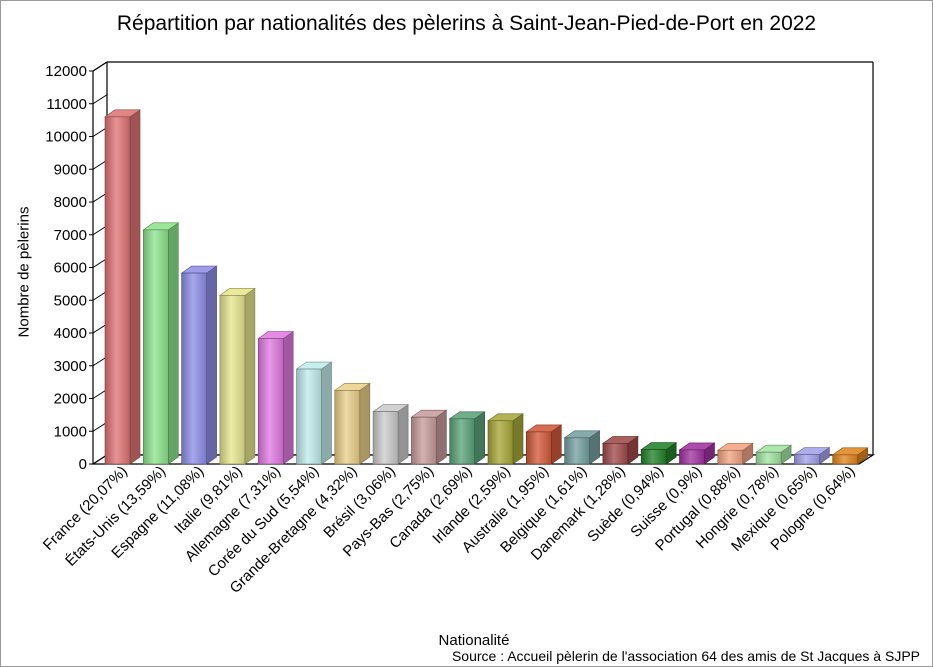 The height and width of the screenshot is (667, 933). What do you see at coordinates (70, 235) in the screenshot?
I see `y-tick-label: 7000` at bounding box center [70, 235].